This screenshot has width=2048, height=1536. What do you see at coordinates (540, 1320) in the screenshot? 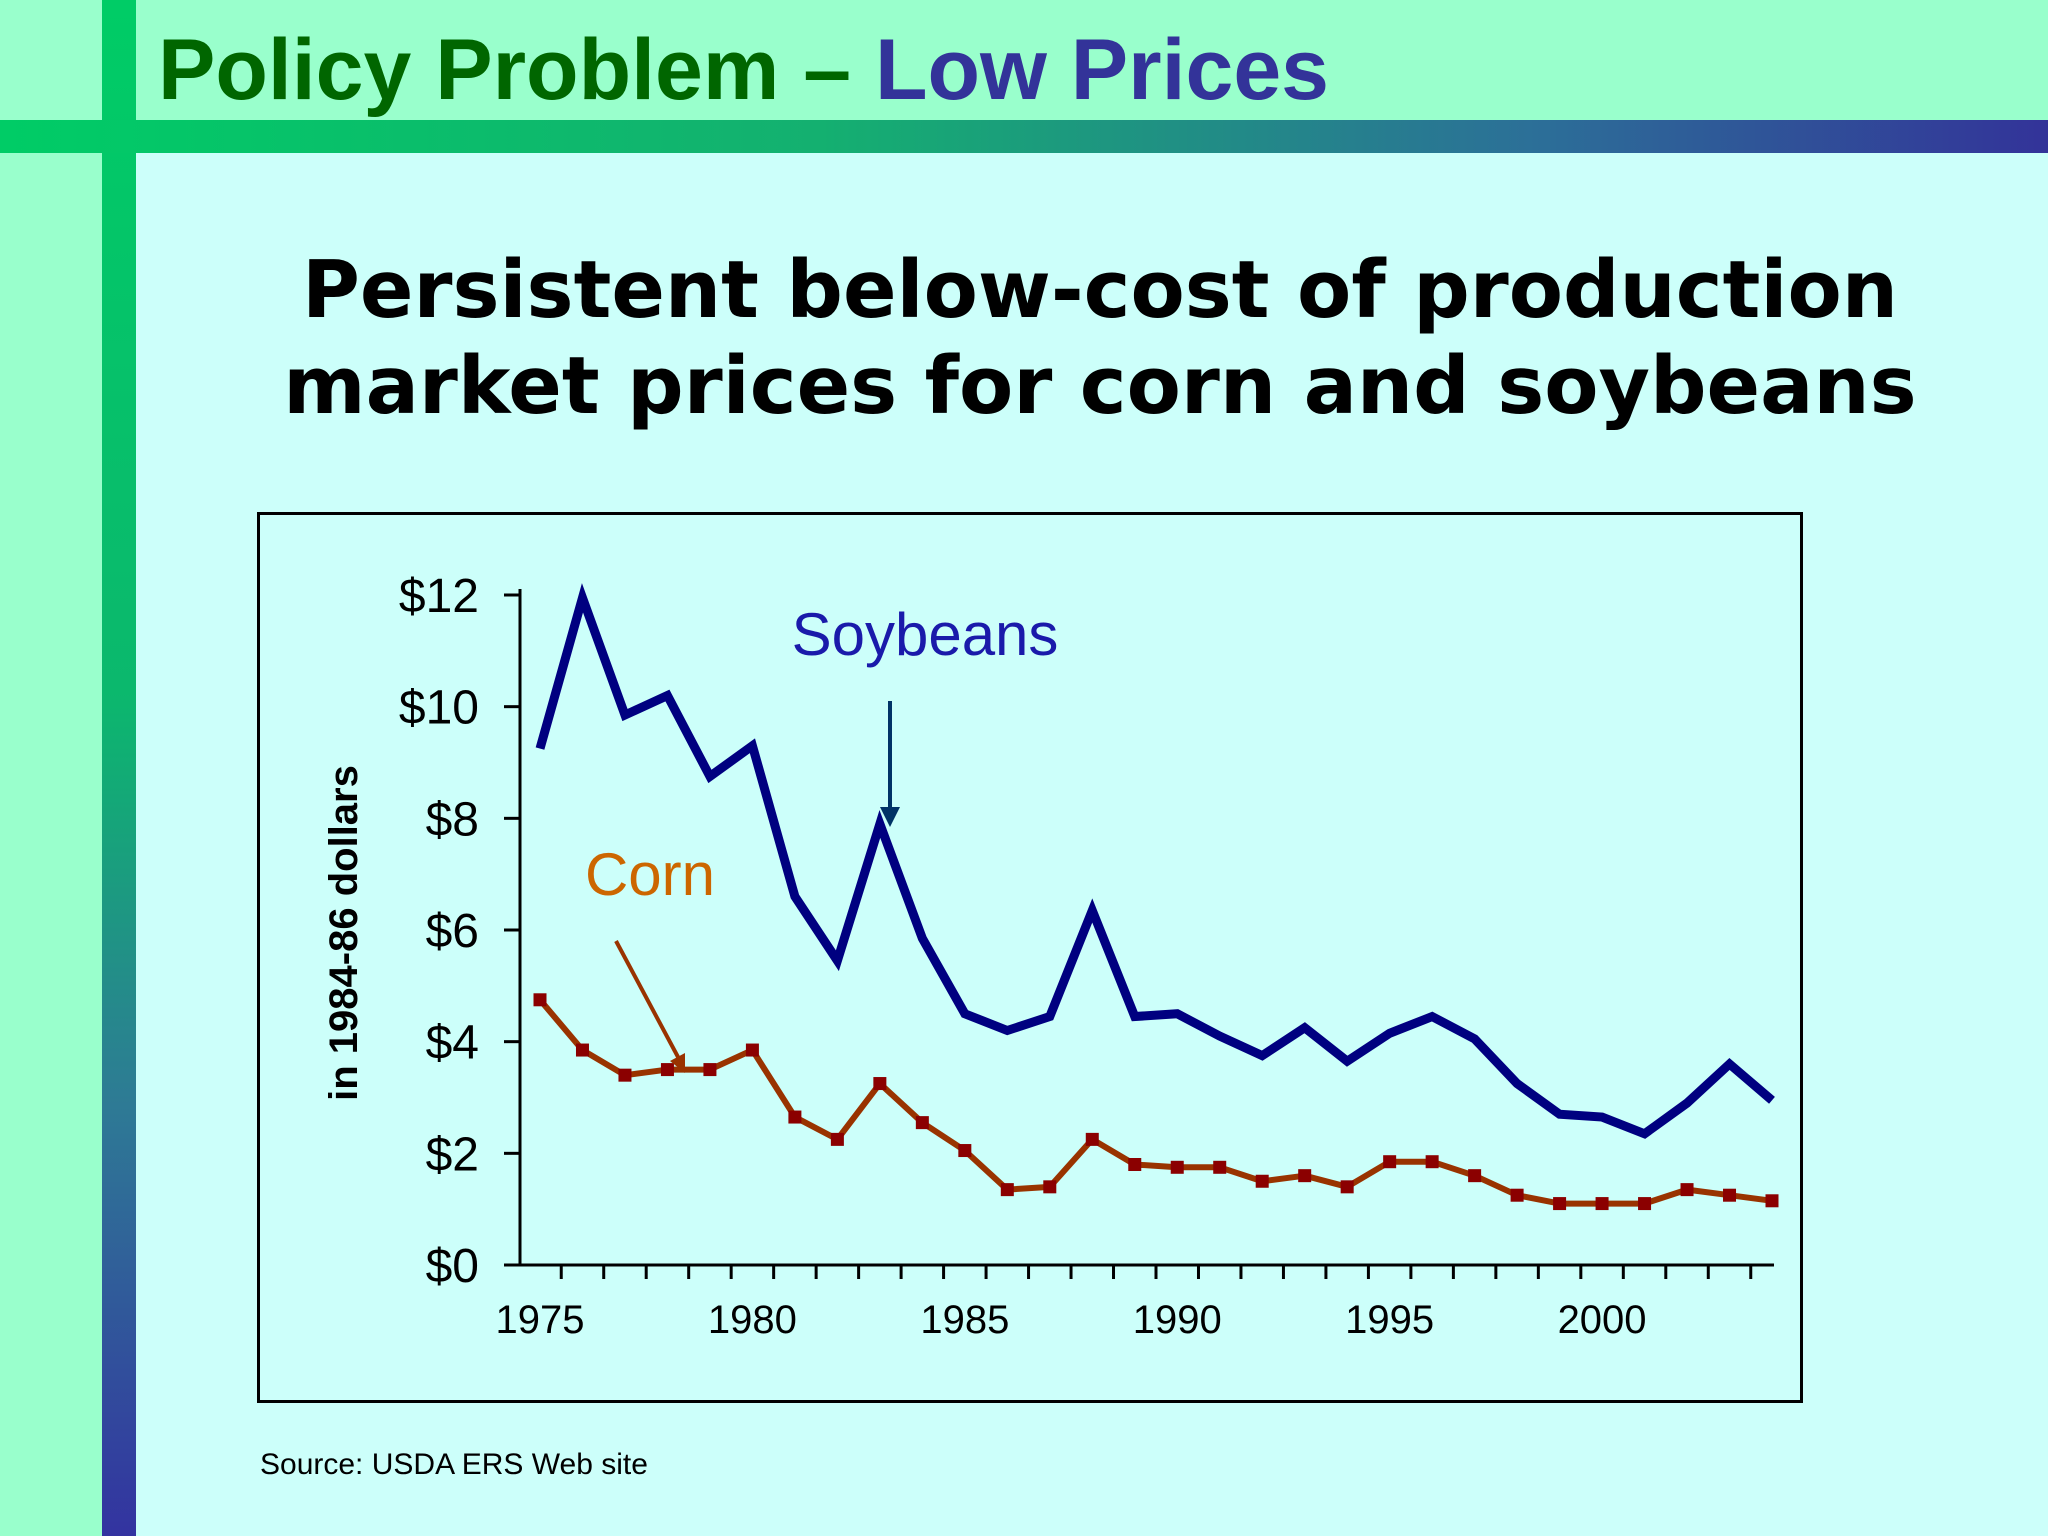
I see `x-tick-label: 1975` at bounding box center [540, 1320].